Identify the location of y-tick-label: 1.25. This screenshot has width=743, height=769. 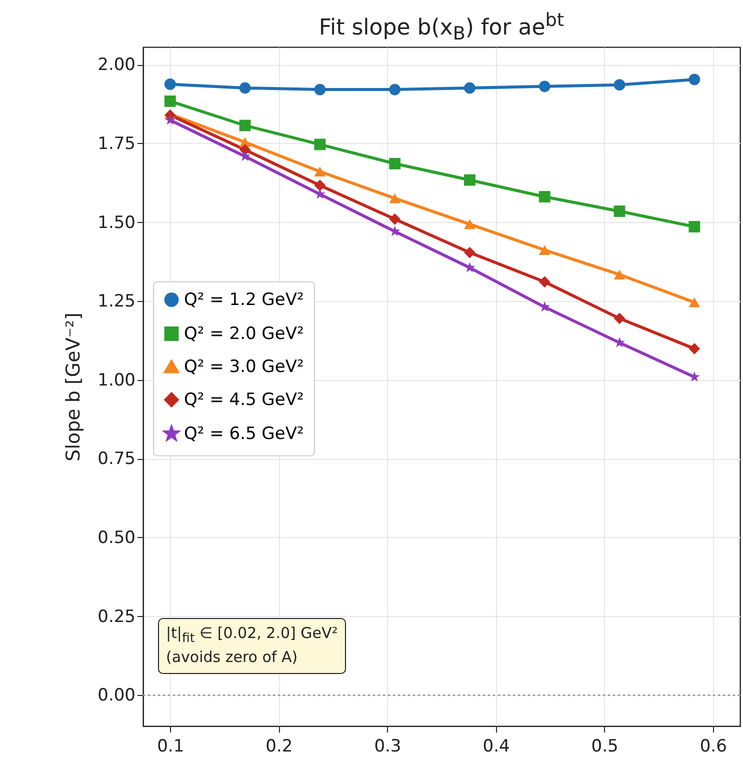
(117, 302).